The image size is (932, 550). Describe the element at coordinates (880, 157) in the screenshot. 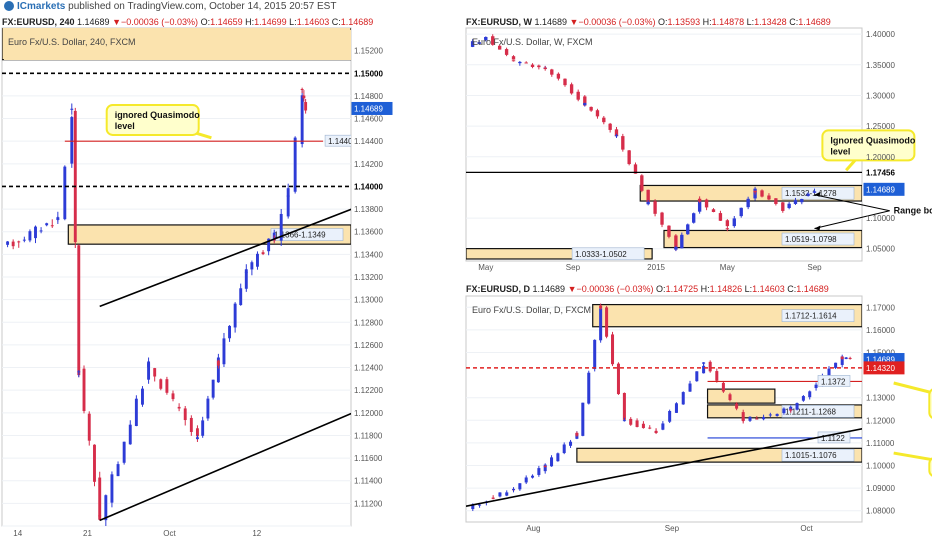

I see `y-tick-label: 1.20000` at that location.